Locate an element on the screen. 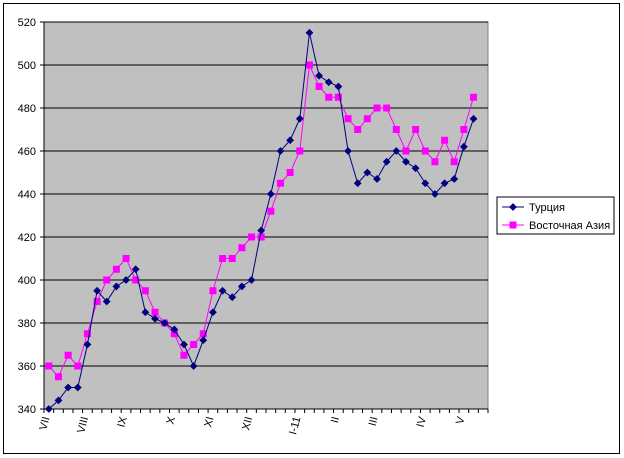 This screenshot has height=458, width=624. legend-marker-turkey is located at coordinates (513, 207).